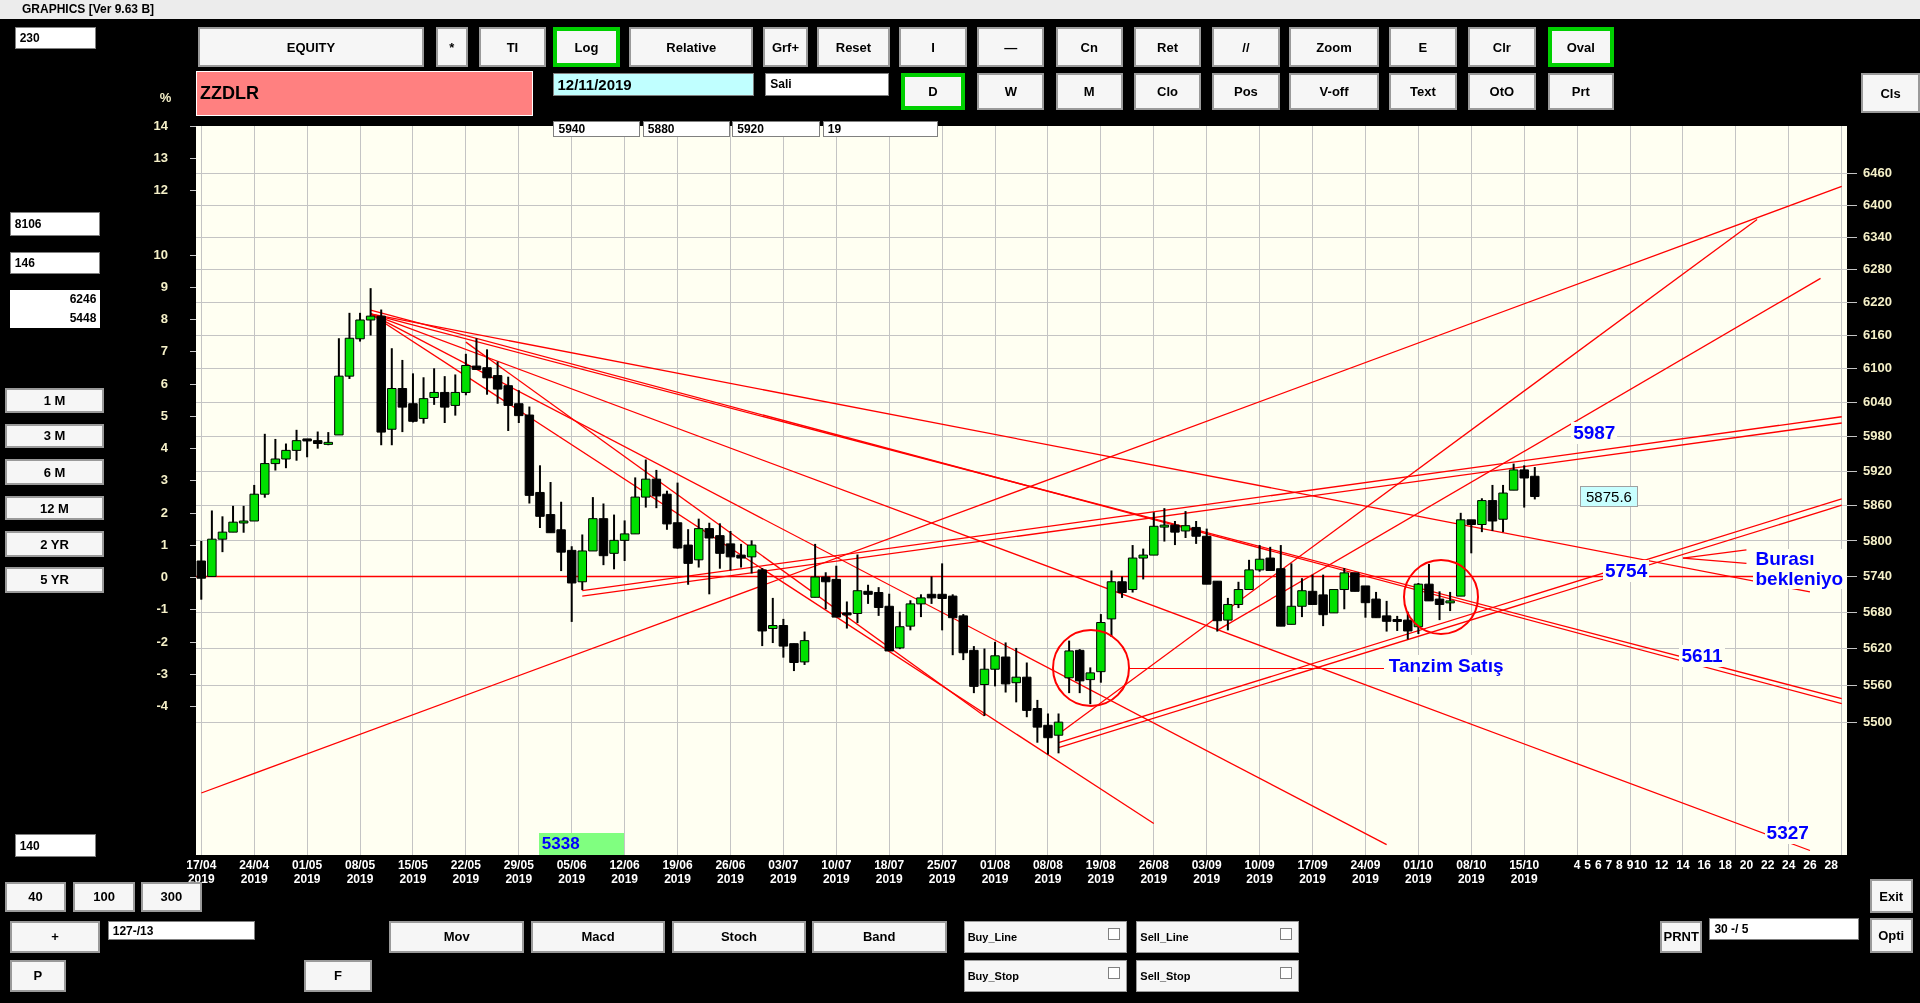 The image size is (1920, 1003). I want to click on x-tick-label: 9, so click(1630, 864).